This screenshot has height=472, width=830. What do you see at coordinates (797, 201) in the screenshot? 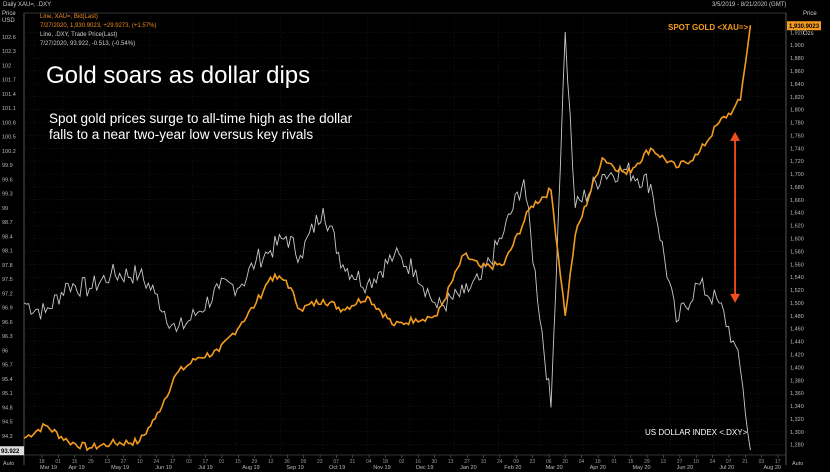
I see `right-tick-label: 1,660` at bounding box center [797, 201].